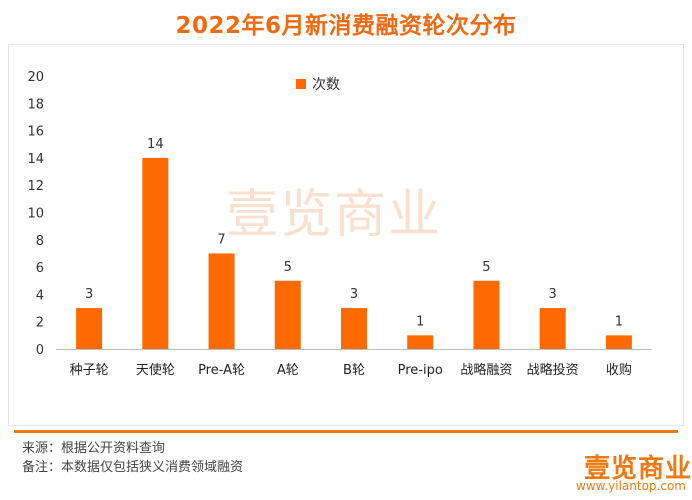  What do you see at coordinates (133, 467) in the screenshot?
I see `remark-note: 备注：本数据仅包括狭义消费领域融资` at bounding box center [133, 467].